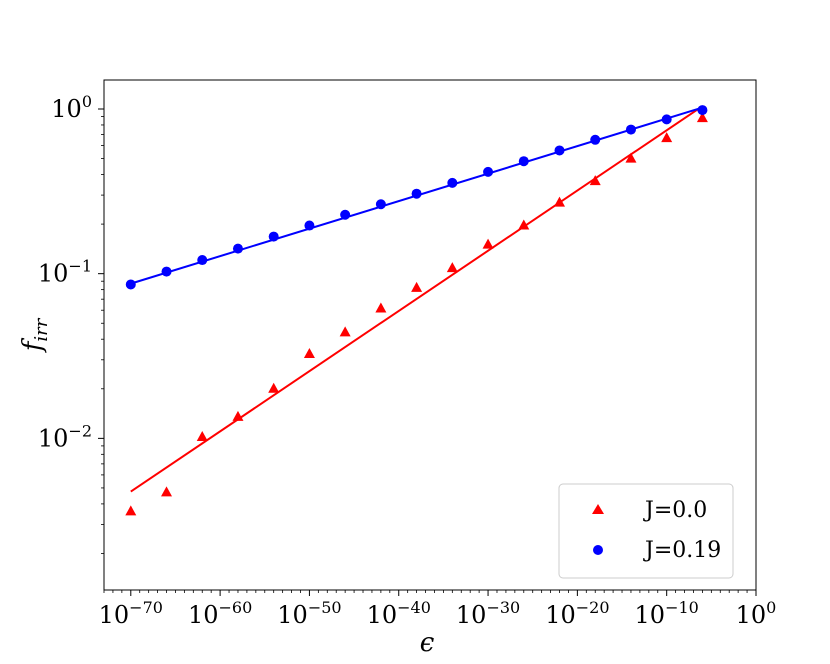  What do you see at coordinates (675, 510) in the screenshot?
I see `legend-label-j0: J=0.0` at bounding box center [675, 510].